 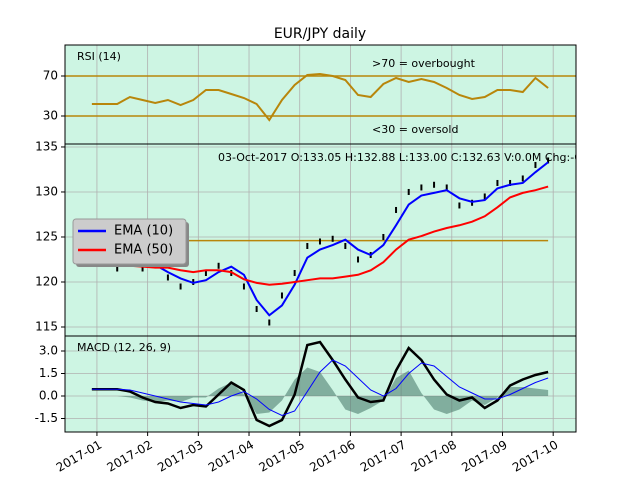 I want to click on y-tick-label: 0.0, so click(x=48, y=396).